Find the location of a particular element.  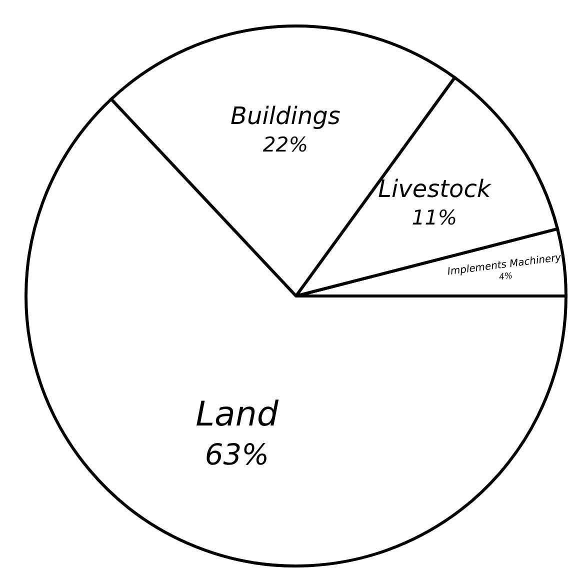

slice-label: Buildings is located at coordinates (285, 116).